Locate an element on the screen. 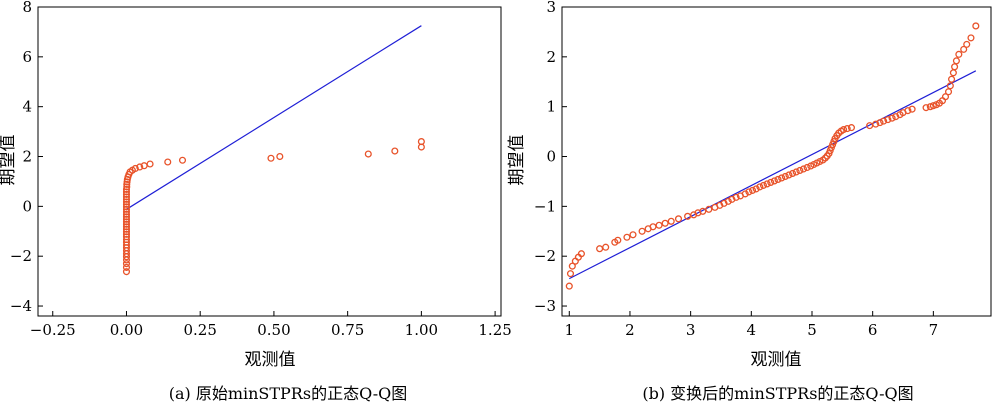 Image resolution: width=1000 pixels, height=407 pixels. y-axis-title: 期望值 is located at coordinates (517, 160).